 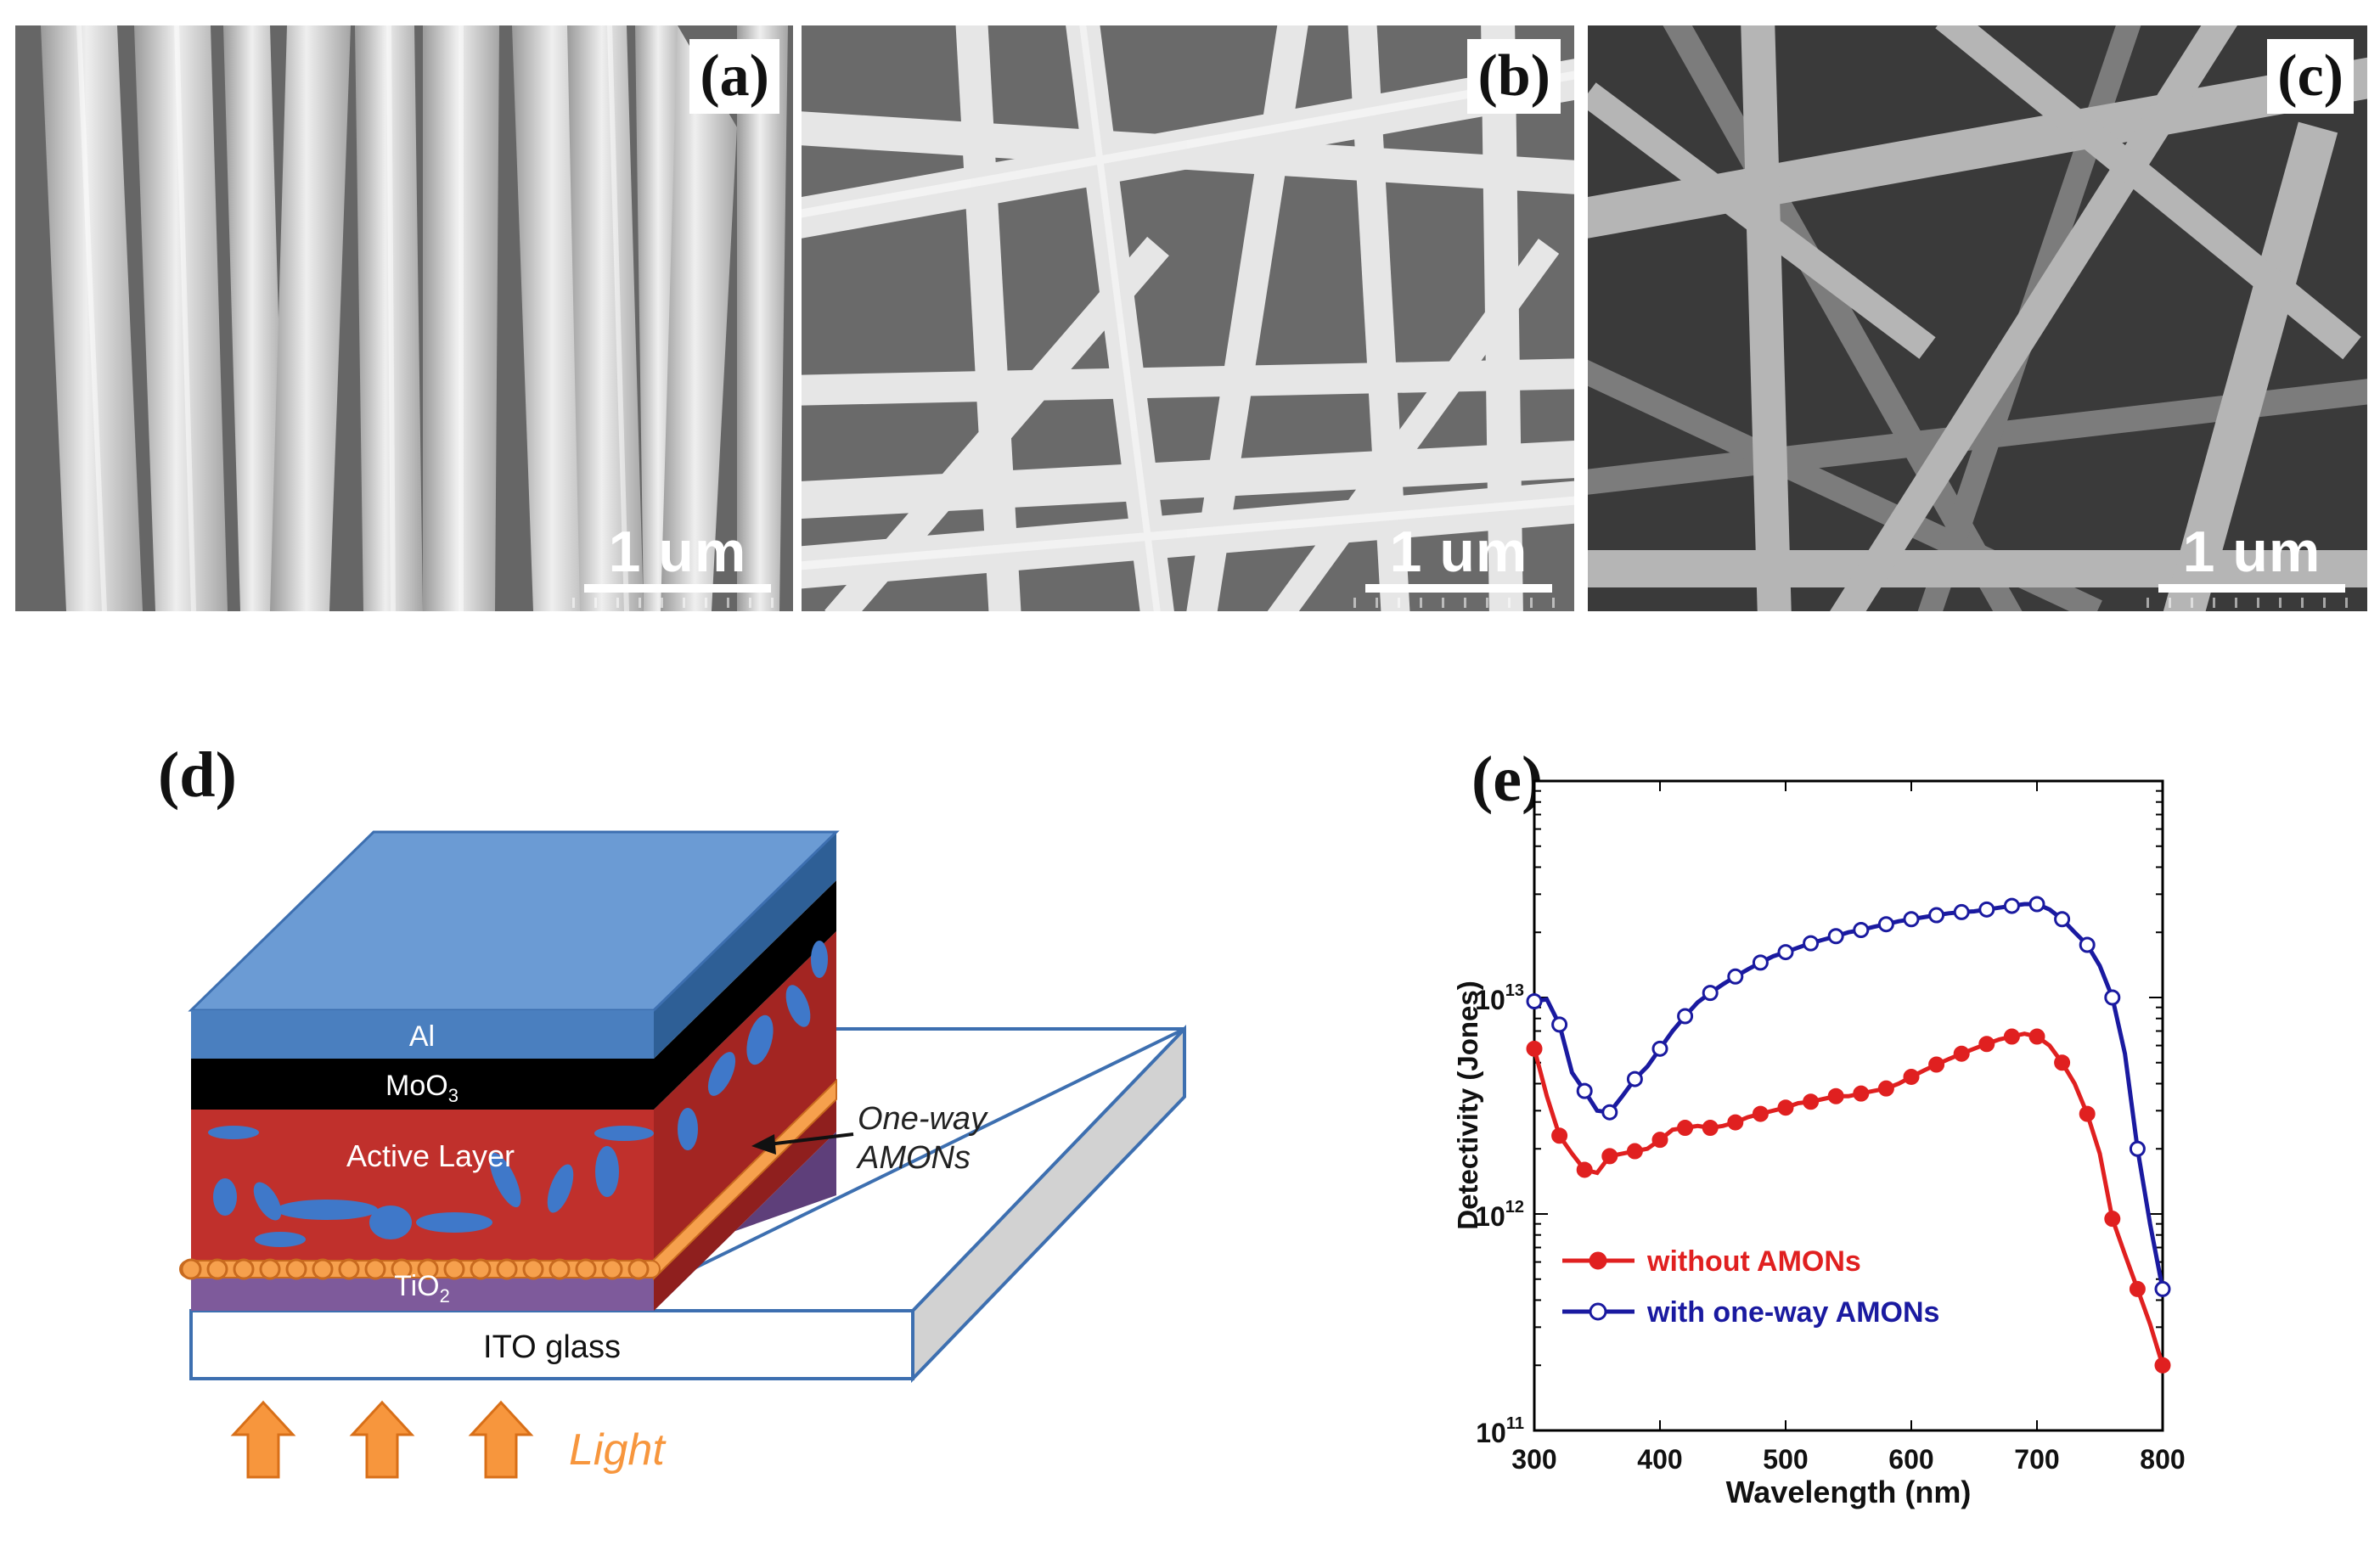 What do you see at coordinates (677, 552) in the screenshot?
I see `scale-bar-text-a: 1 um` at bounding box center [677, 552].